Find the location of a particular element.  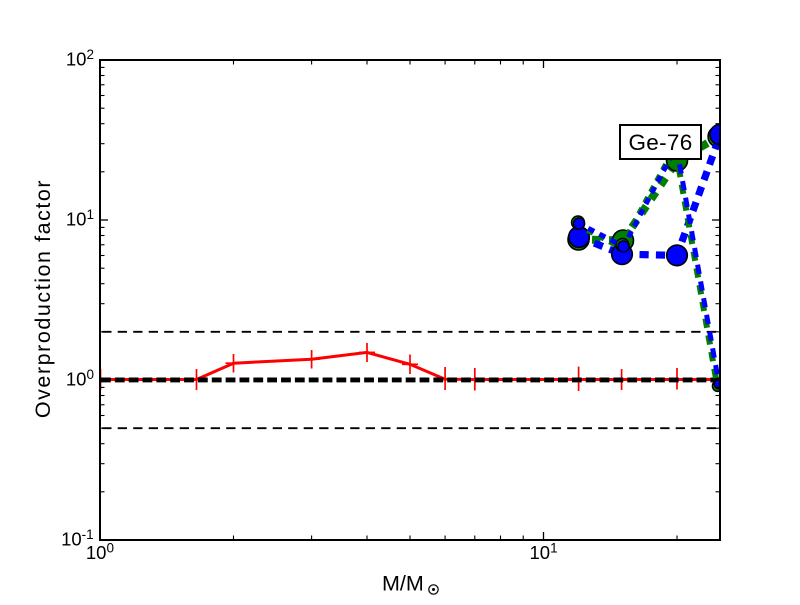

svg-text: Ge-76 is located at coordinates (660, 142).